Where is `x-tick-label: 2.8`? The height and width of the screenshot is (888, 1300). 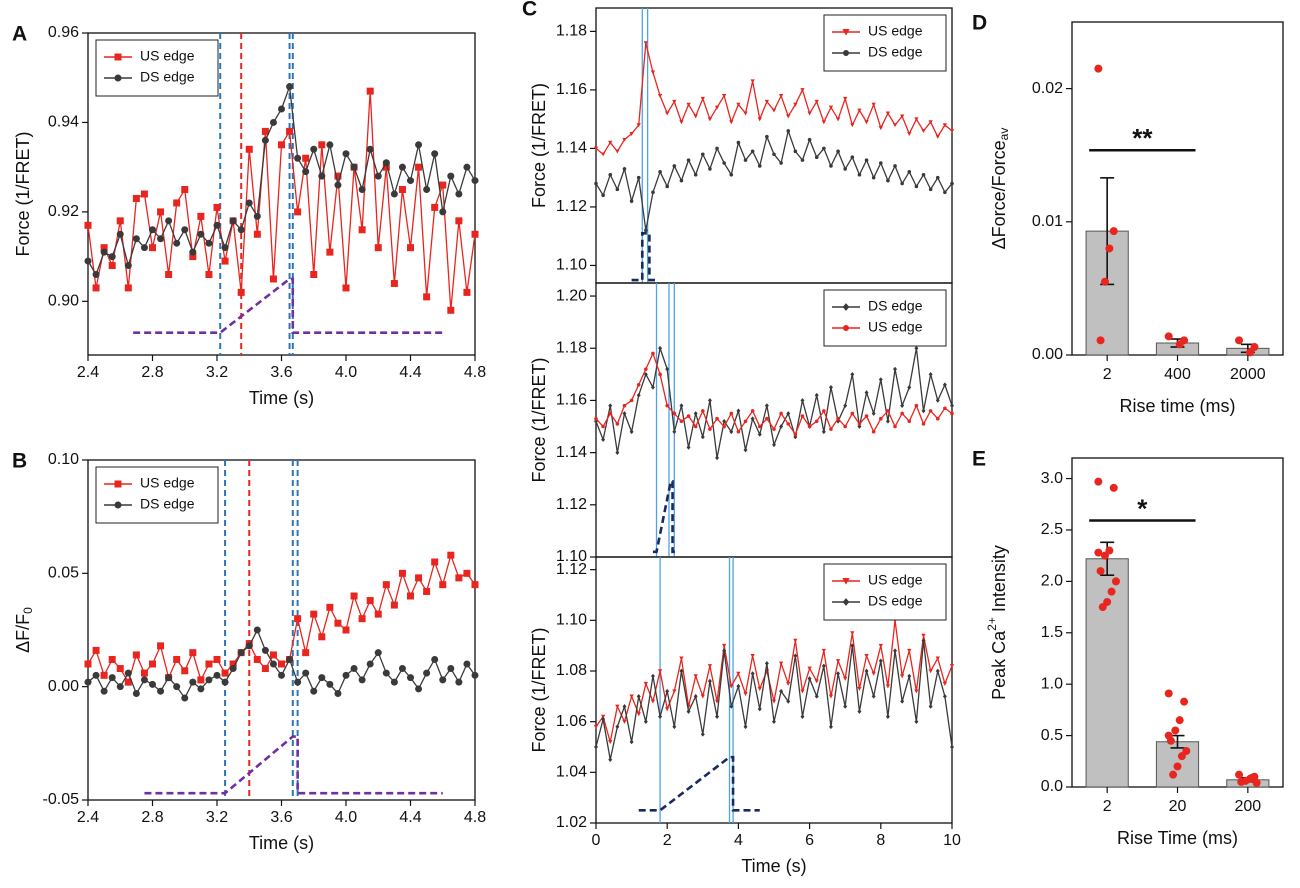
x-tick-label: 2.8 is located at coordinates (152, 372).